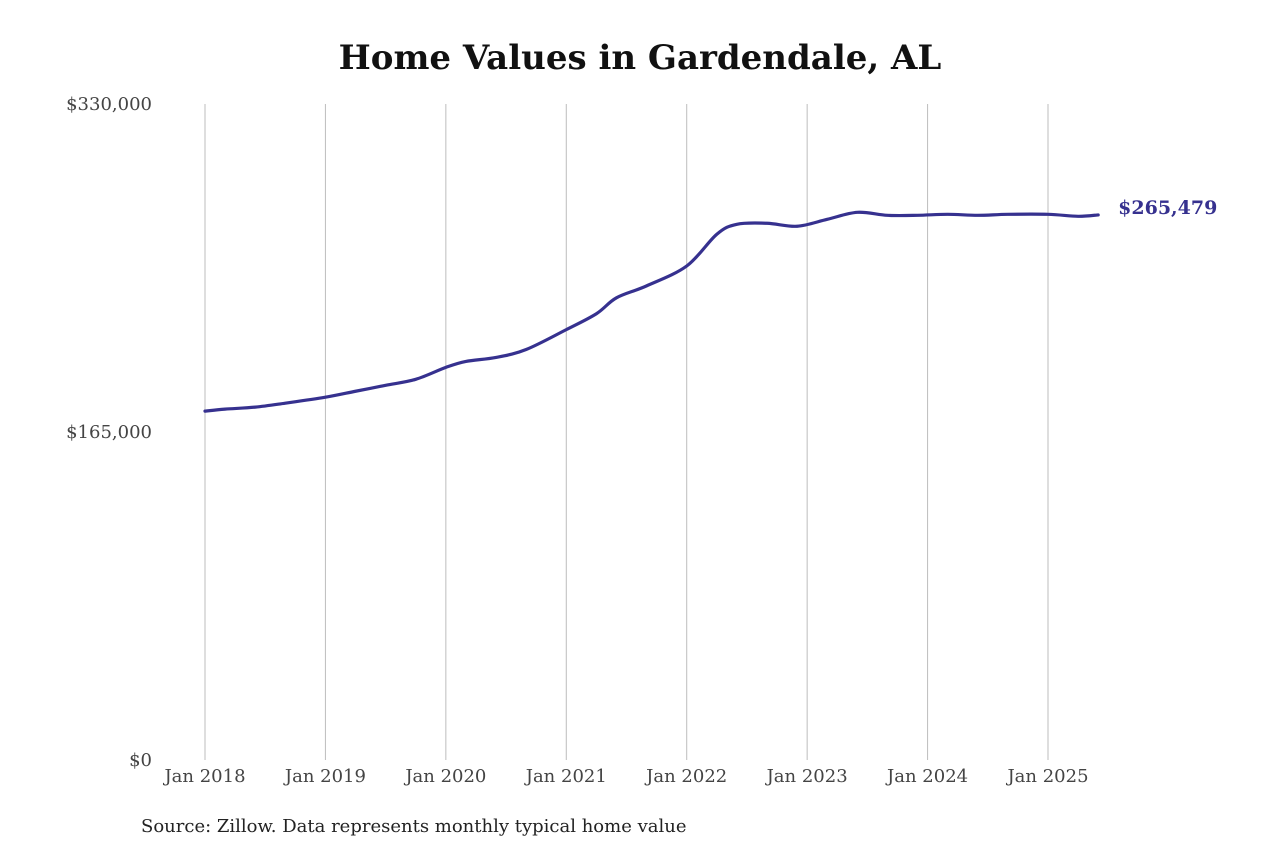  Describe the element at coordinates (109, 104) in the screenshot. I see `y-tick-label: $330,000` at that location.